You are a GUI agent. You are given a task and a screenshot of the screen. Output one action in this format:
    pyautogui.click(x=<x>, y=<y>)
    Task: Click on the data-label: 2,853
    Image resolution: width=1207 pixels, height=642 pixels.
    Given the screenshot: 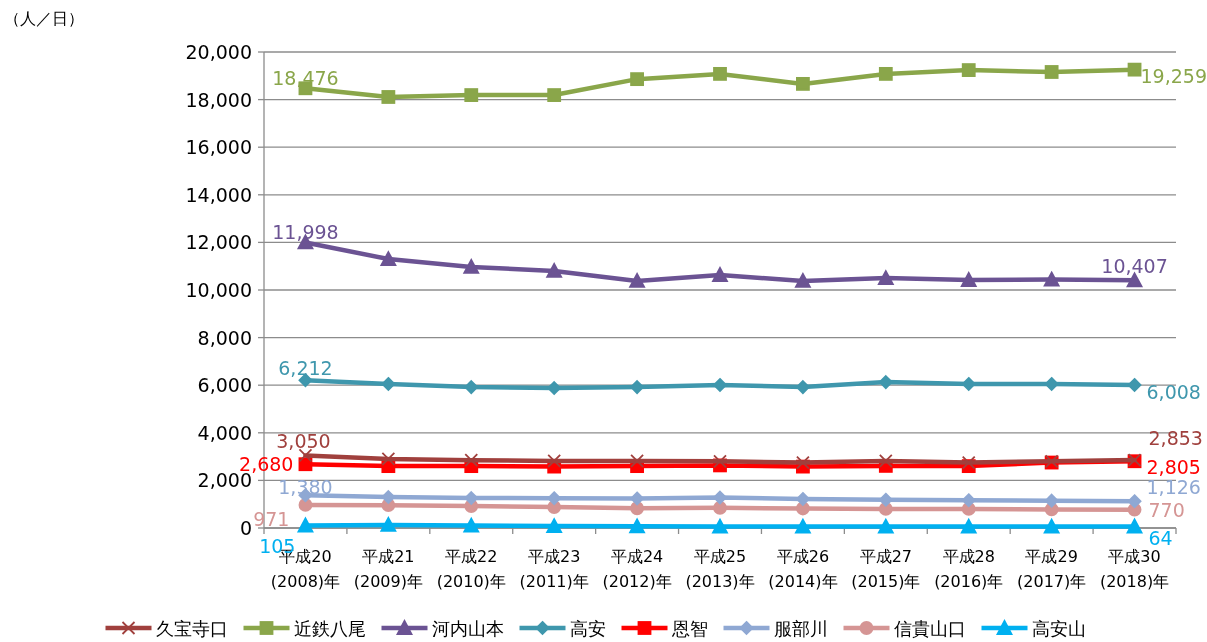 What is the action you would take?
    pyautogui.click(x=1175, y=438)
    